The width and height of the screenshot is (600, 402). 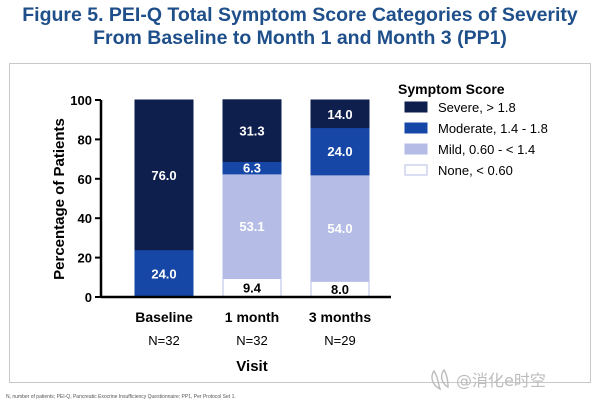 I want to click on bar-value-label: 76.0, so click(x=163, y=175).